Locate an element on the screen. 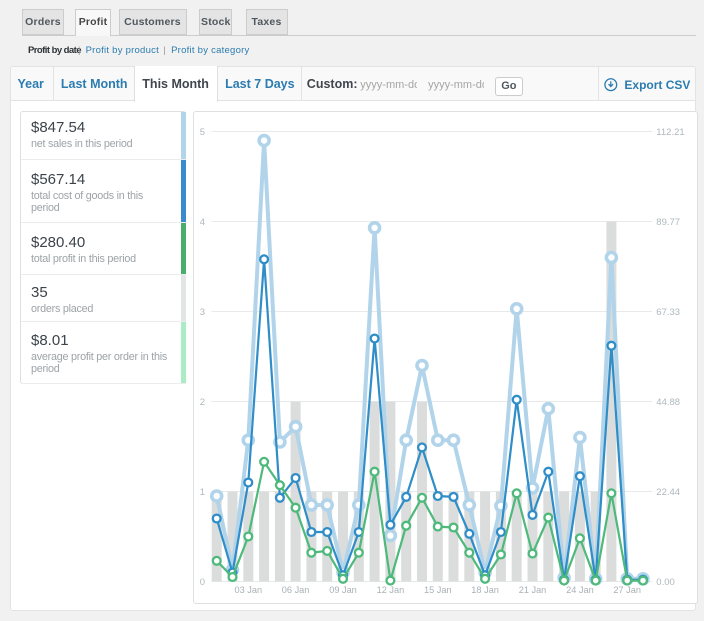 The image size is (704, 621). svg-text: 12 Jan is located at coordinates (390, 590).